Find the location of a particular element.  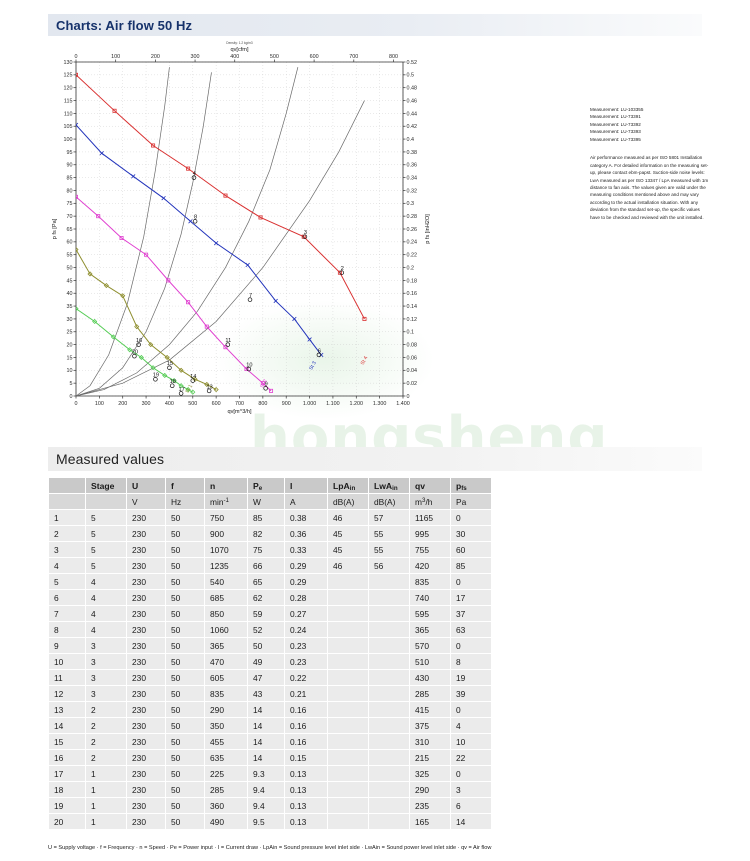

svg-text: 30 is located at coordinates (70, 320).